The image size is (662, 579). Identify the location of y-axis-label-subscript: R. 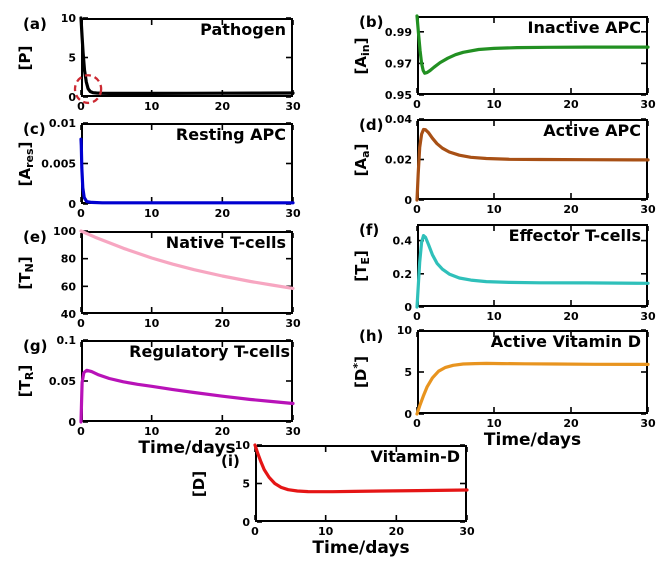
(29, 376).